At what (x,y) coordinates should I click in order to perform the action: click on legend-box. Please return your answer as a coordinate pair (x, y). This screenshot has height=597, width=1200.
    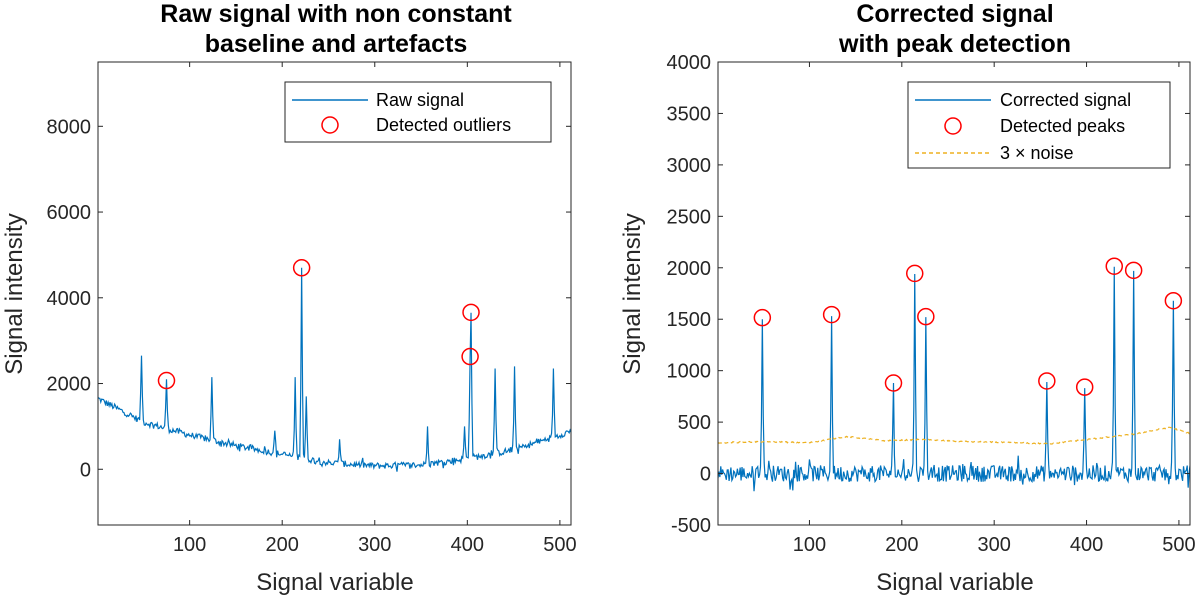
    Looking at the image, I should click on (418, 112).